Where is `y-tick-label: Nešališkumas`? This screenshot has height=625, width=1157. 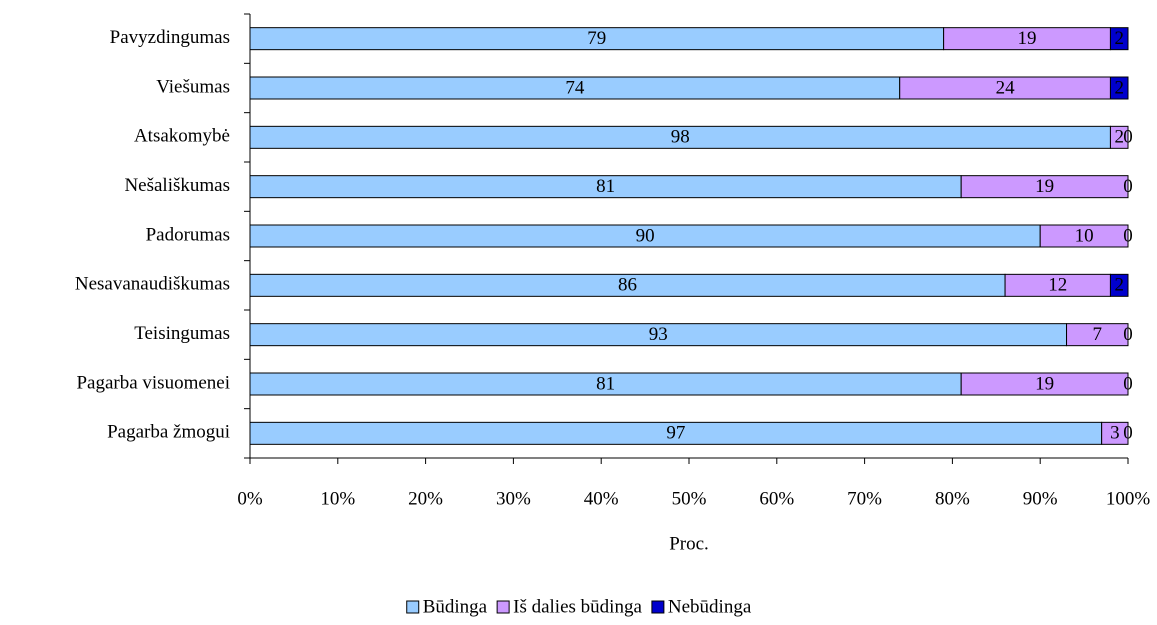 y-tick-label: Nešališkumas is located at coordinates (177, 185).